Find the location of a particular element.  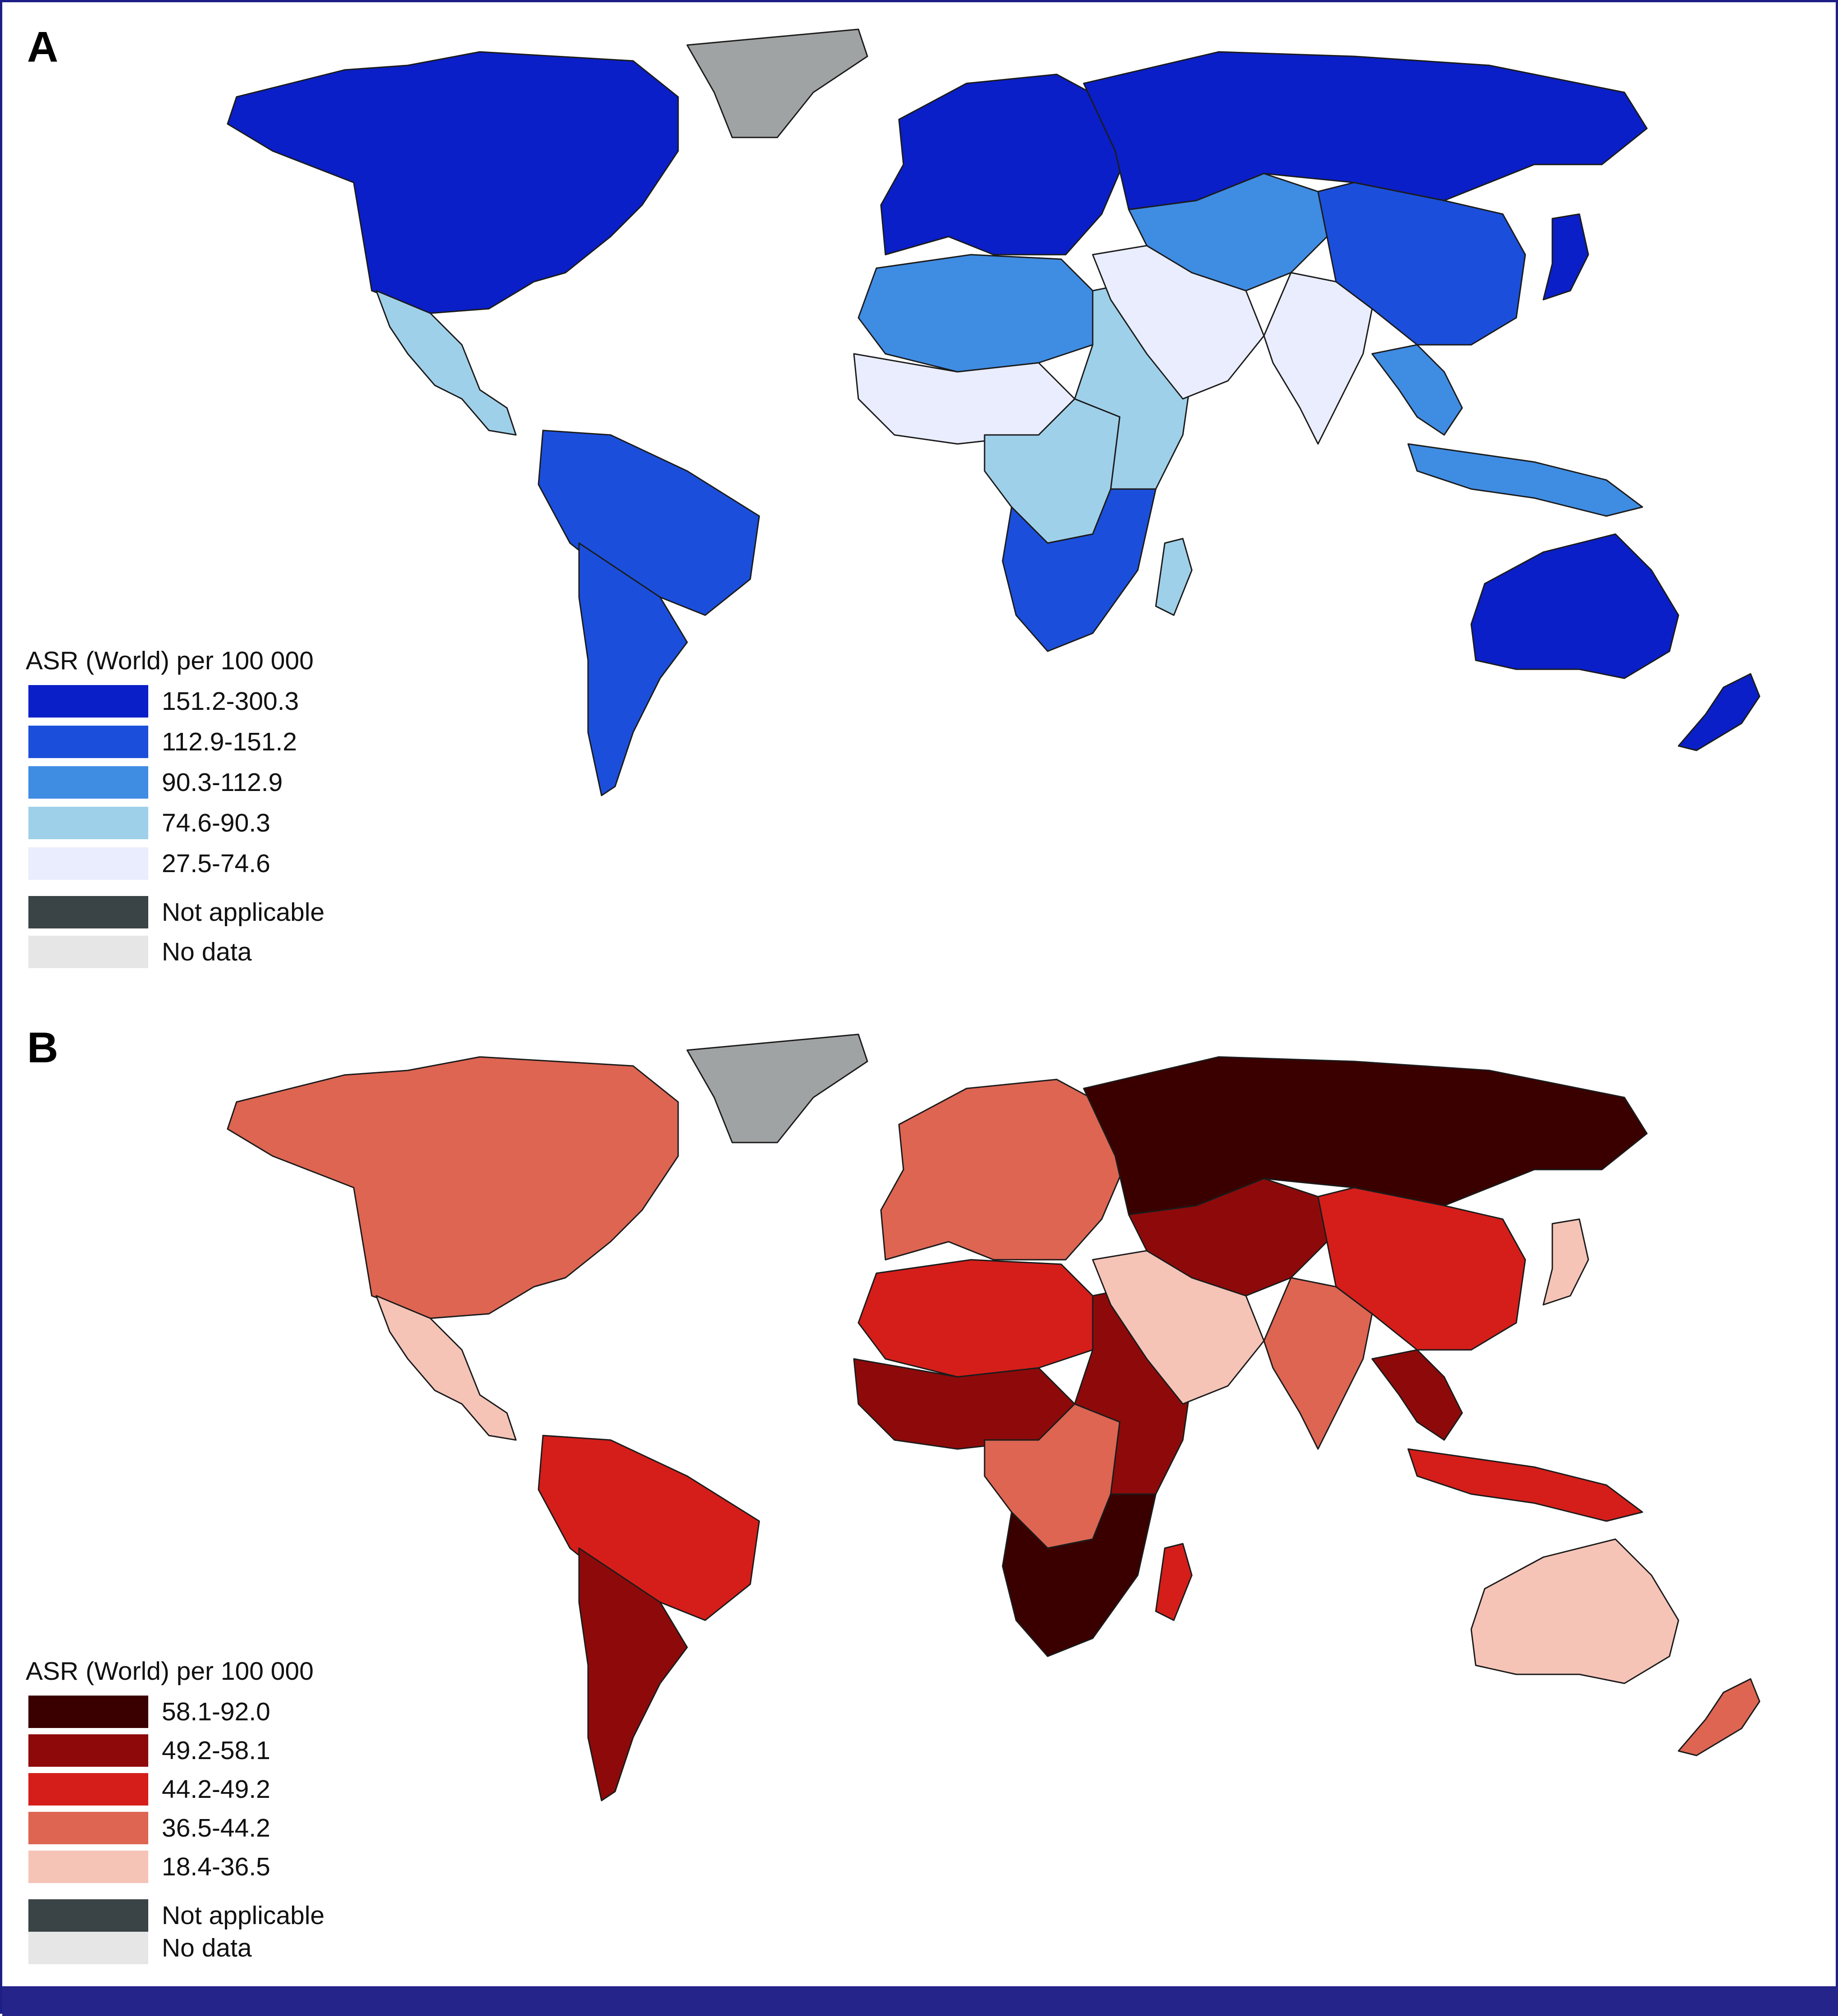

region-europe-a is located at coordinates (1005, 164).